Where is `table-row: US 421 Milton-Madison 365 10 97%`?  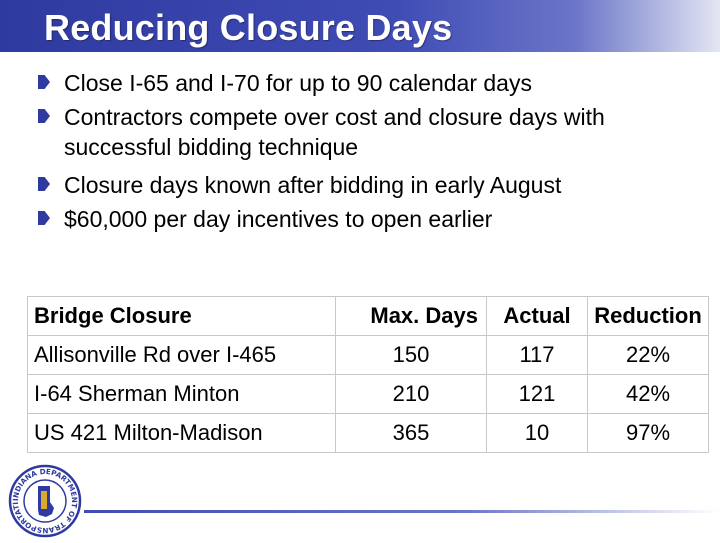
table-row: US 421 Milton-Madison 365 10 97% is located at coordinates (368, 433).